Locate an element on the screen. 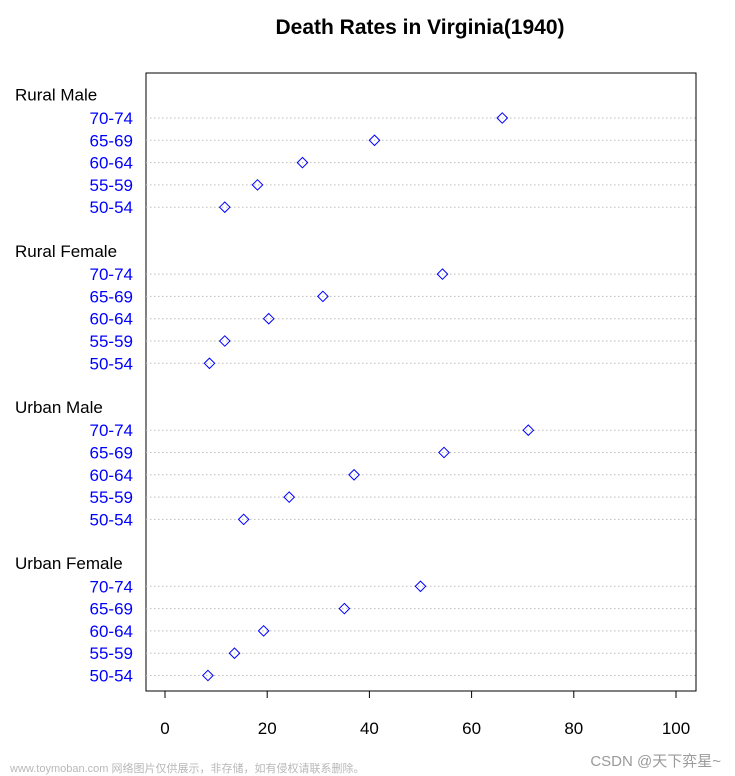 This screenshot has height=776, width=735. x-axis: 0 20 40 60 80 100 is located at coordinates (425, 714).